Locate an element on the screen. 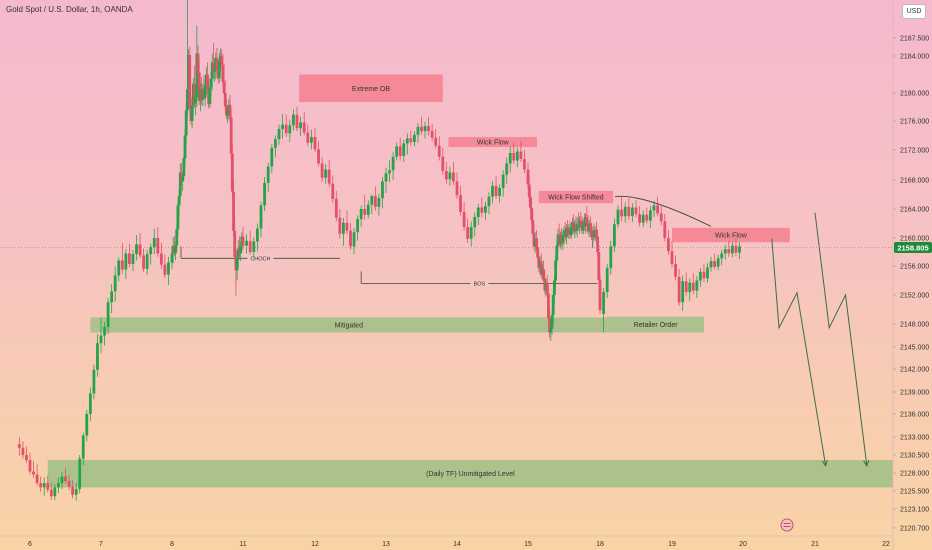  zone-label: Wick Flow is located at coordinates (493, 143).